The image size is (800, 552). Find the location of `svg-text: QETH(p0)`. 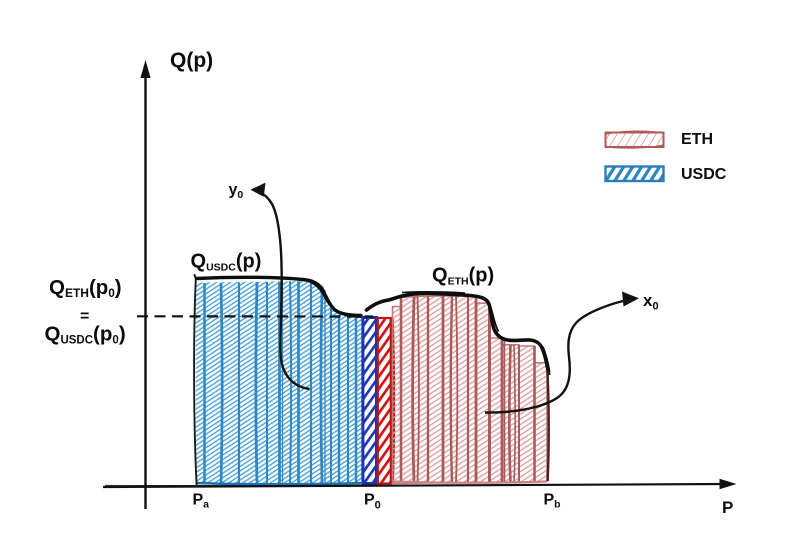

svg-text: QETH(p0) is located at coordinates (85, 288).